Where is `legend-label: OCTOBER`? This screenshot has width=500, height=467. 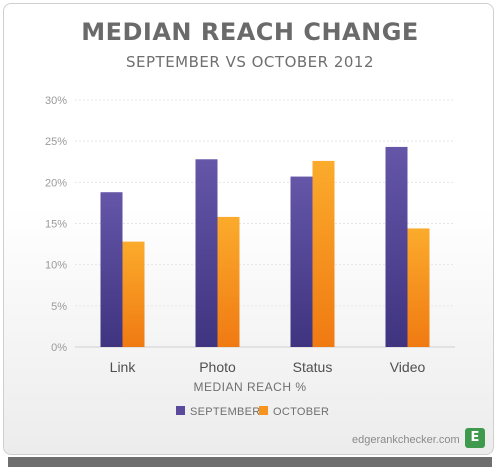
legend-label: OCTOBER is located at coordinates (301, 412).